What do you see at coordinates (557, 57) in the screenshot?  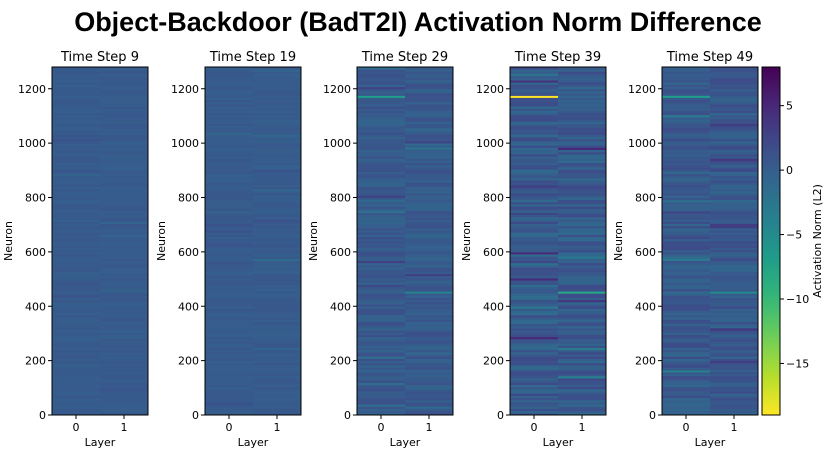 I see `panel-title: Time Step 39` at bounding box center [557, 57].